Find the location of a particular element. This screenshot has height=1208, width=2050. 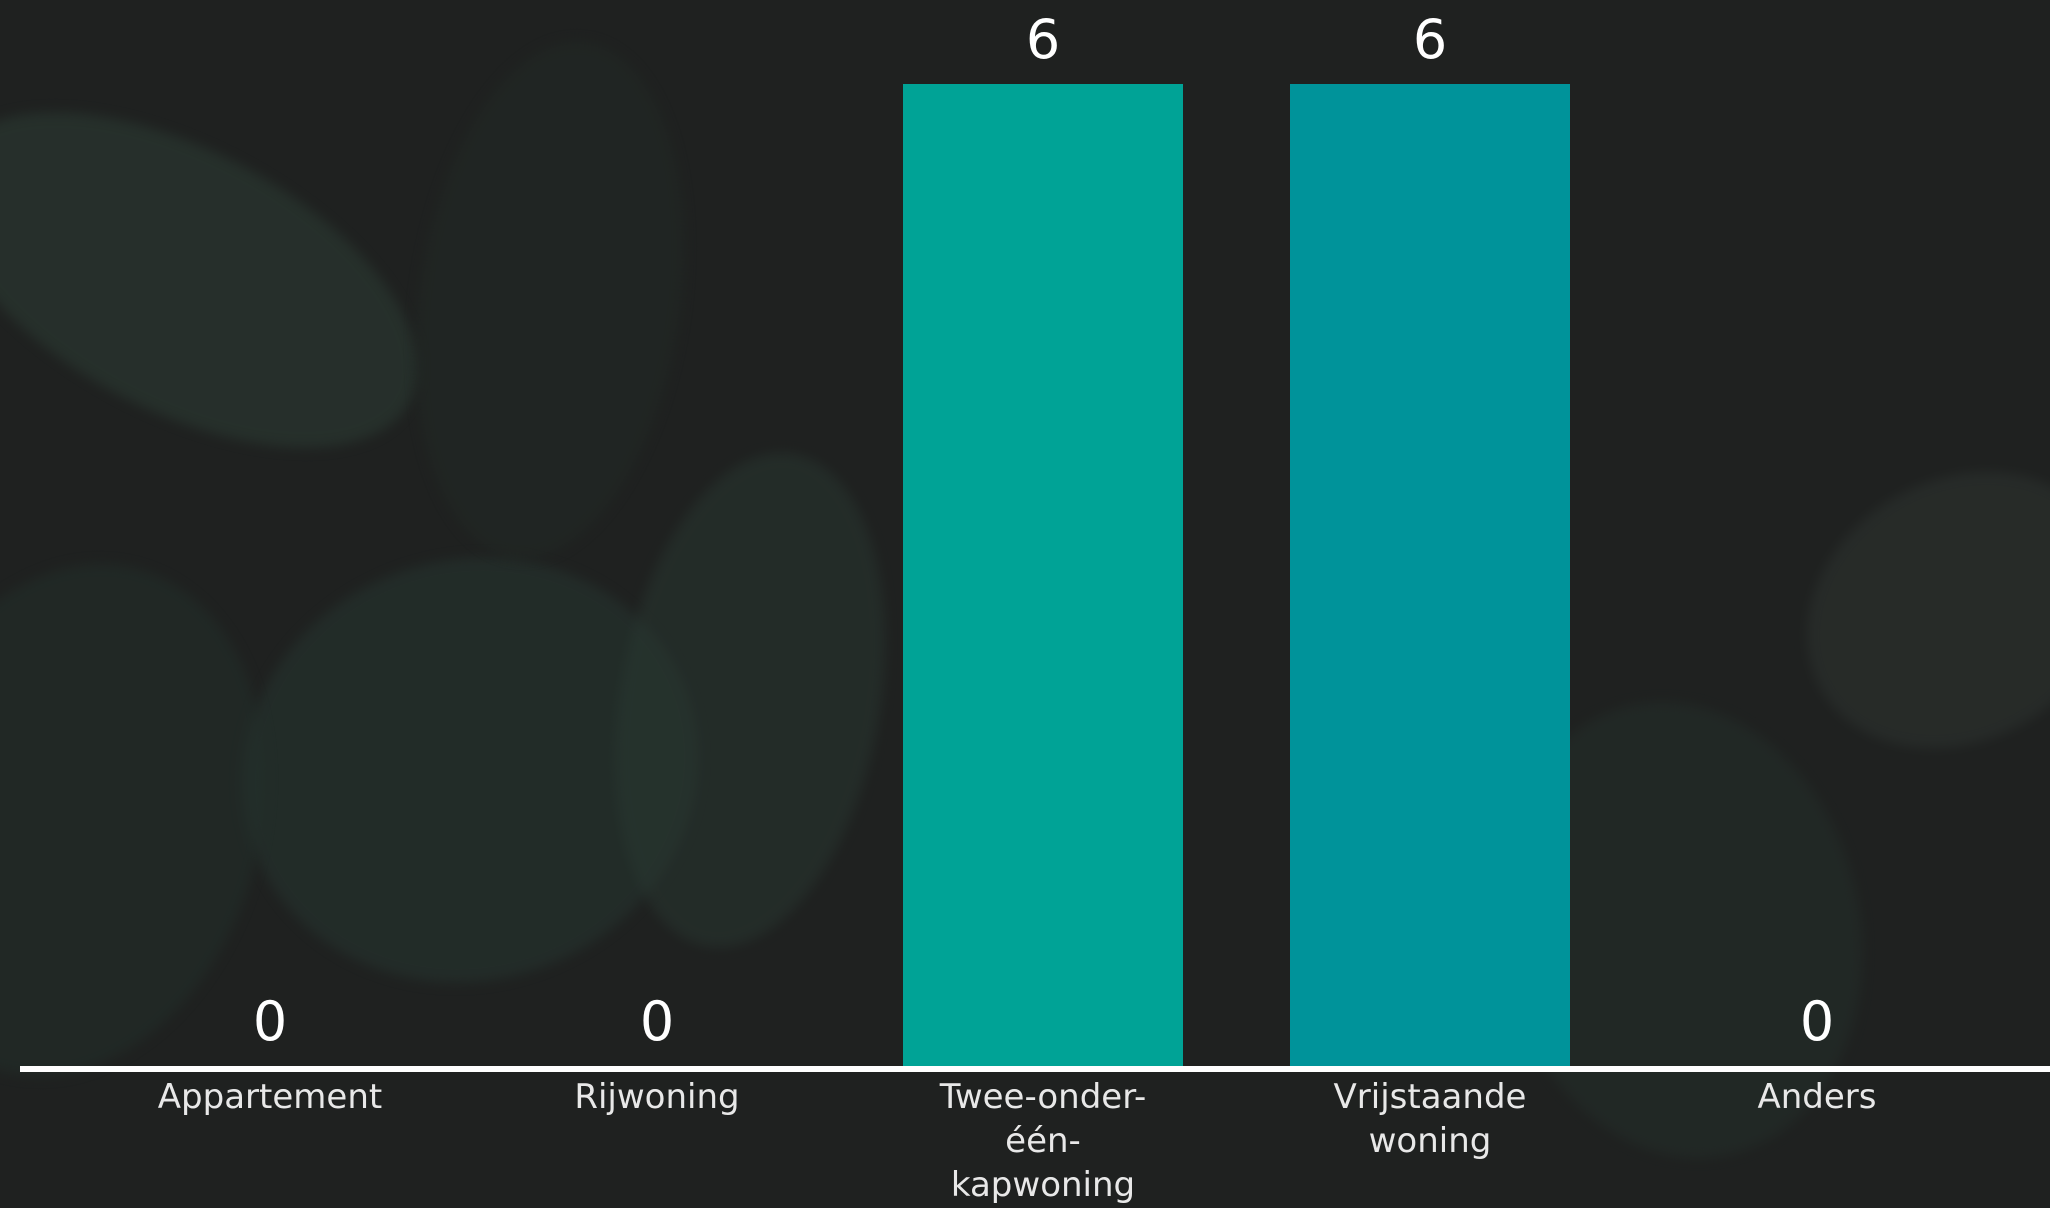

category-label-4-line-2: woning is located at coordinates (1430, 1141).